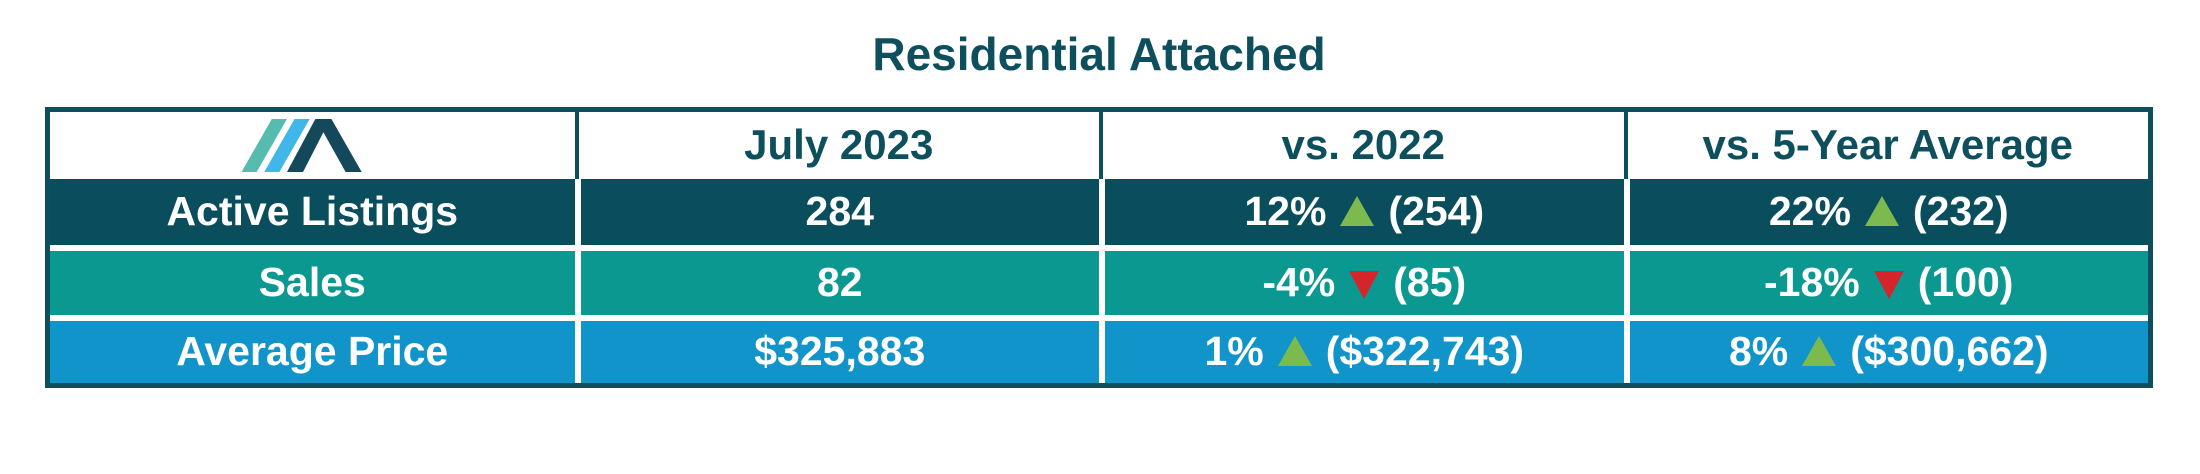  What do you see at coordinates (1099, 54) in the screenshot?
I see `page-title: Residential Attached` at bounding box center [1099, 54].